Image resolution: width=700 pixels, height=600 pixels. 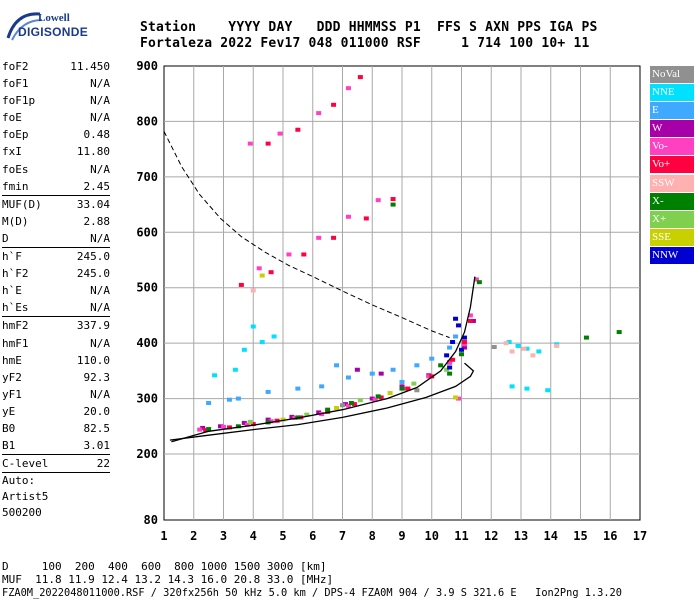 I want to click on x-tick-label: 16, so click(x=610, y=536).